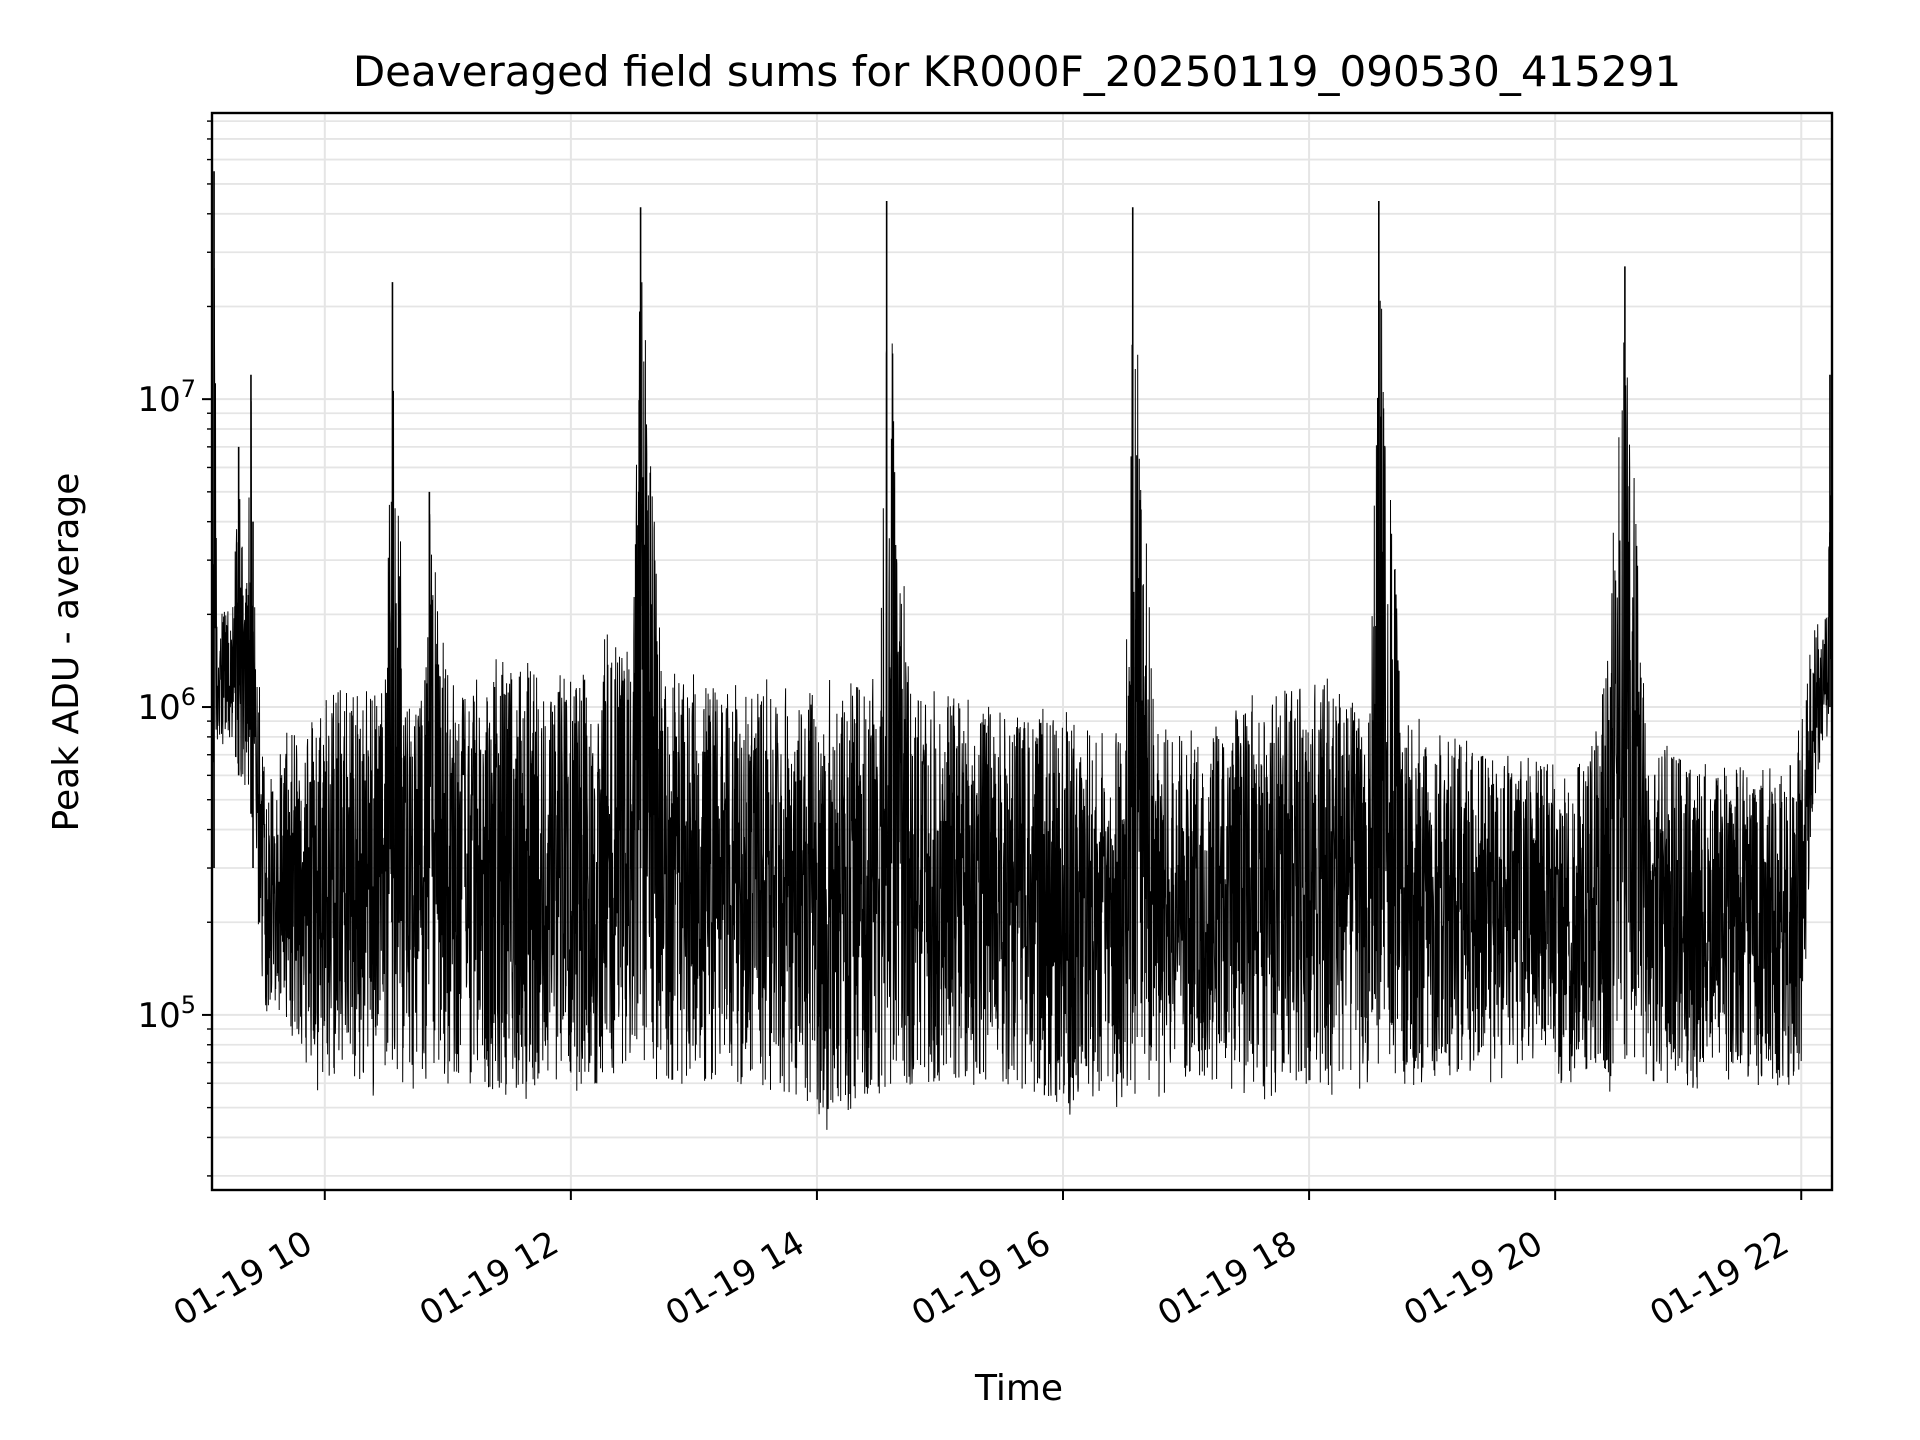 This screenshot has width=1920, height=1440. I want to click on y-tick-label: 10⁶, so click(166, 705).